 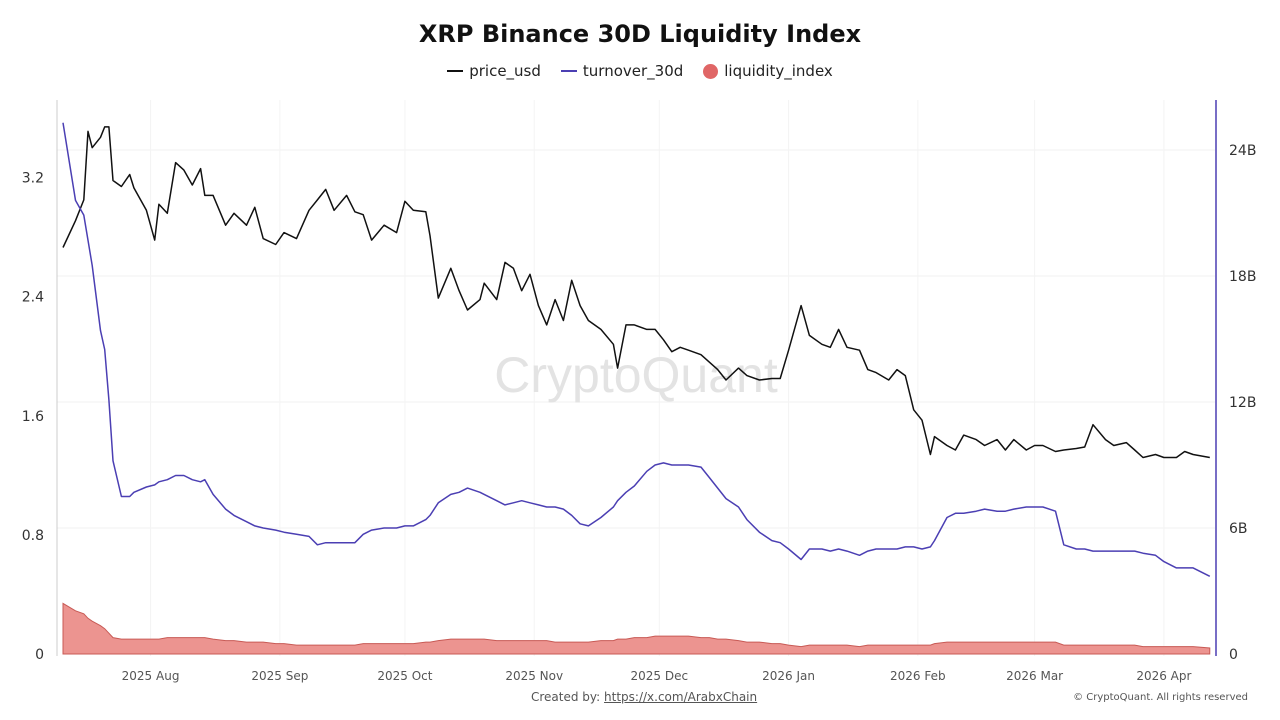 I want to click on created-by-label: Created by:, so click(x=566, y=697).